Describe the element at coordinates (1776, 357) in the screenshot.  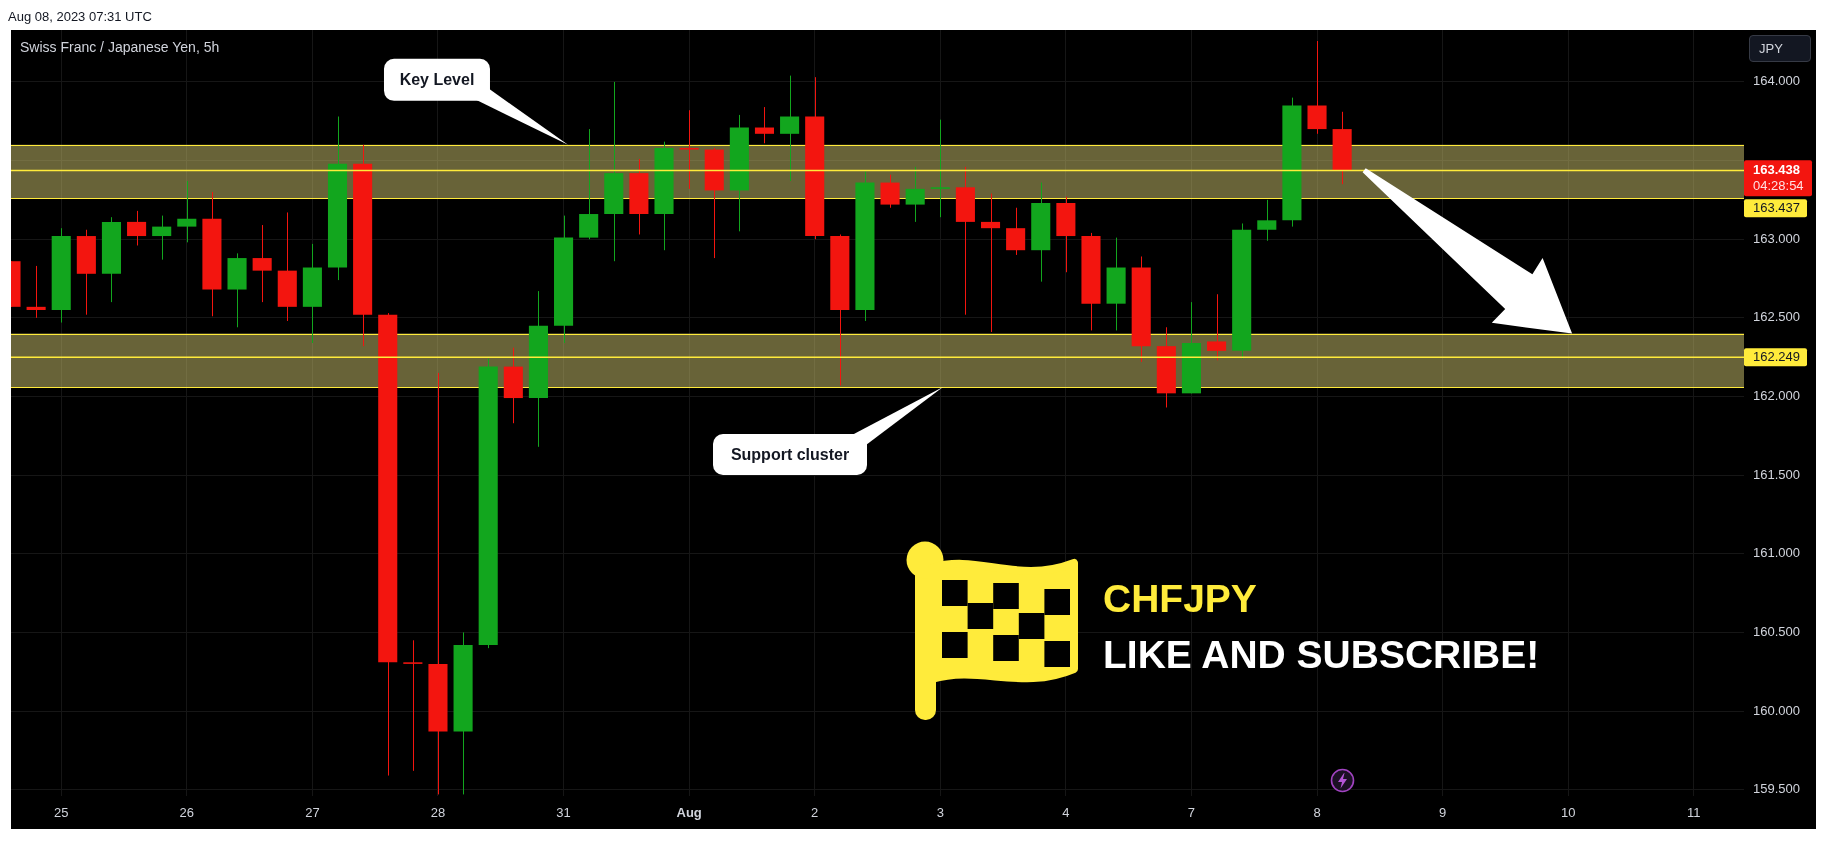
I see `ref-line-label: 162.249` at that location.